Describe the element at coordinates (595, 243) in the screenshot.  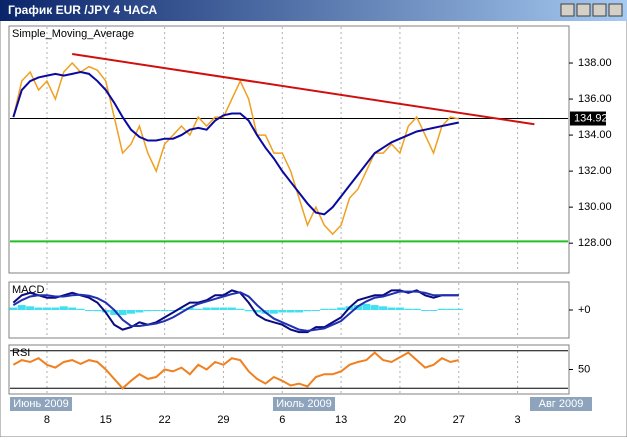
I see `y-tick-label: 128.00` at that location.